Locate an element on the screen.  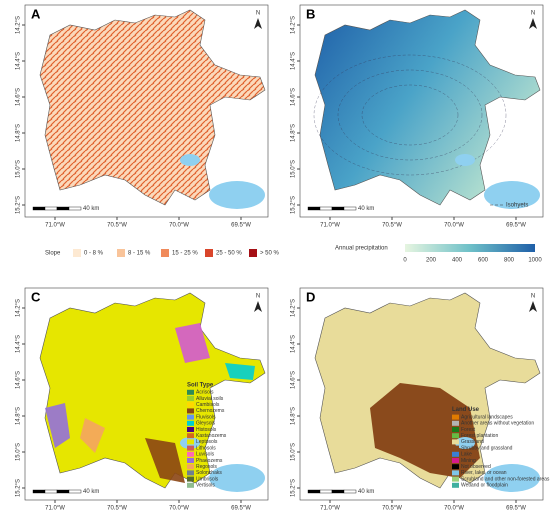
legend: Annual precipitation 0 200 400 600 800 1000 is located at coordinates (438, 254).